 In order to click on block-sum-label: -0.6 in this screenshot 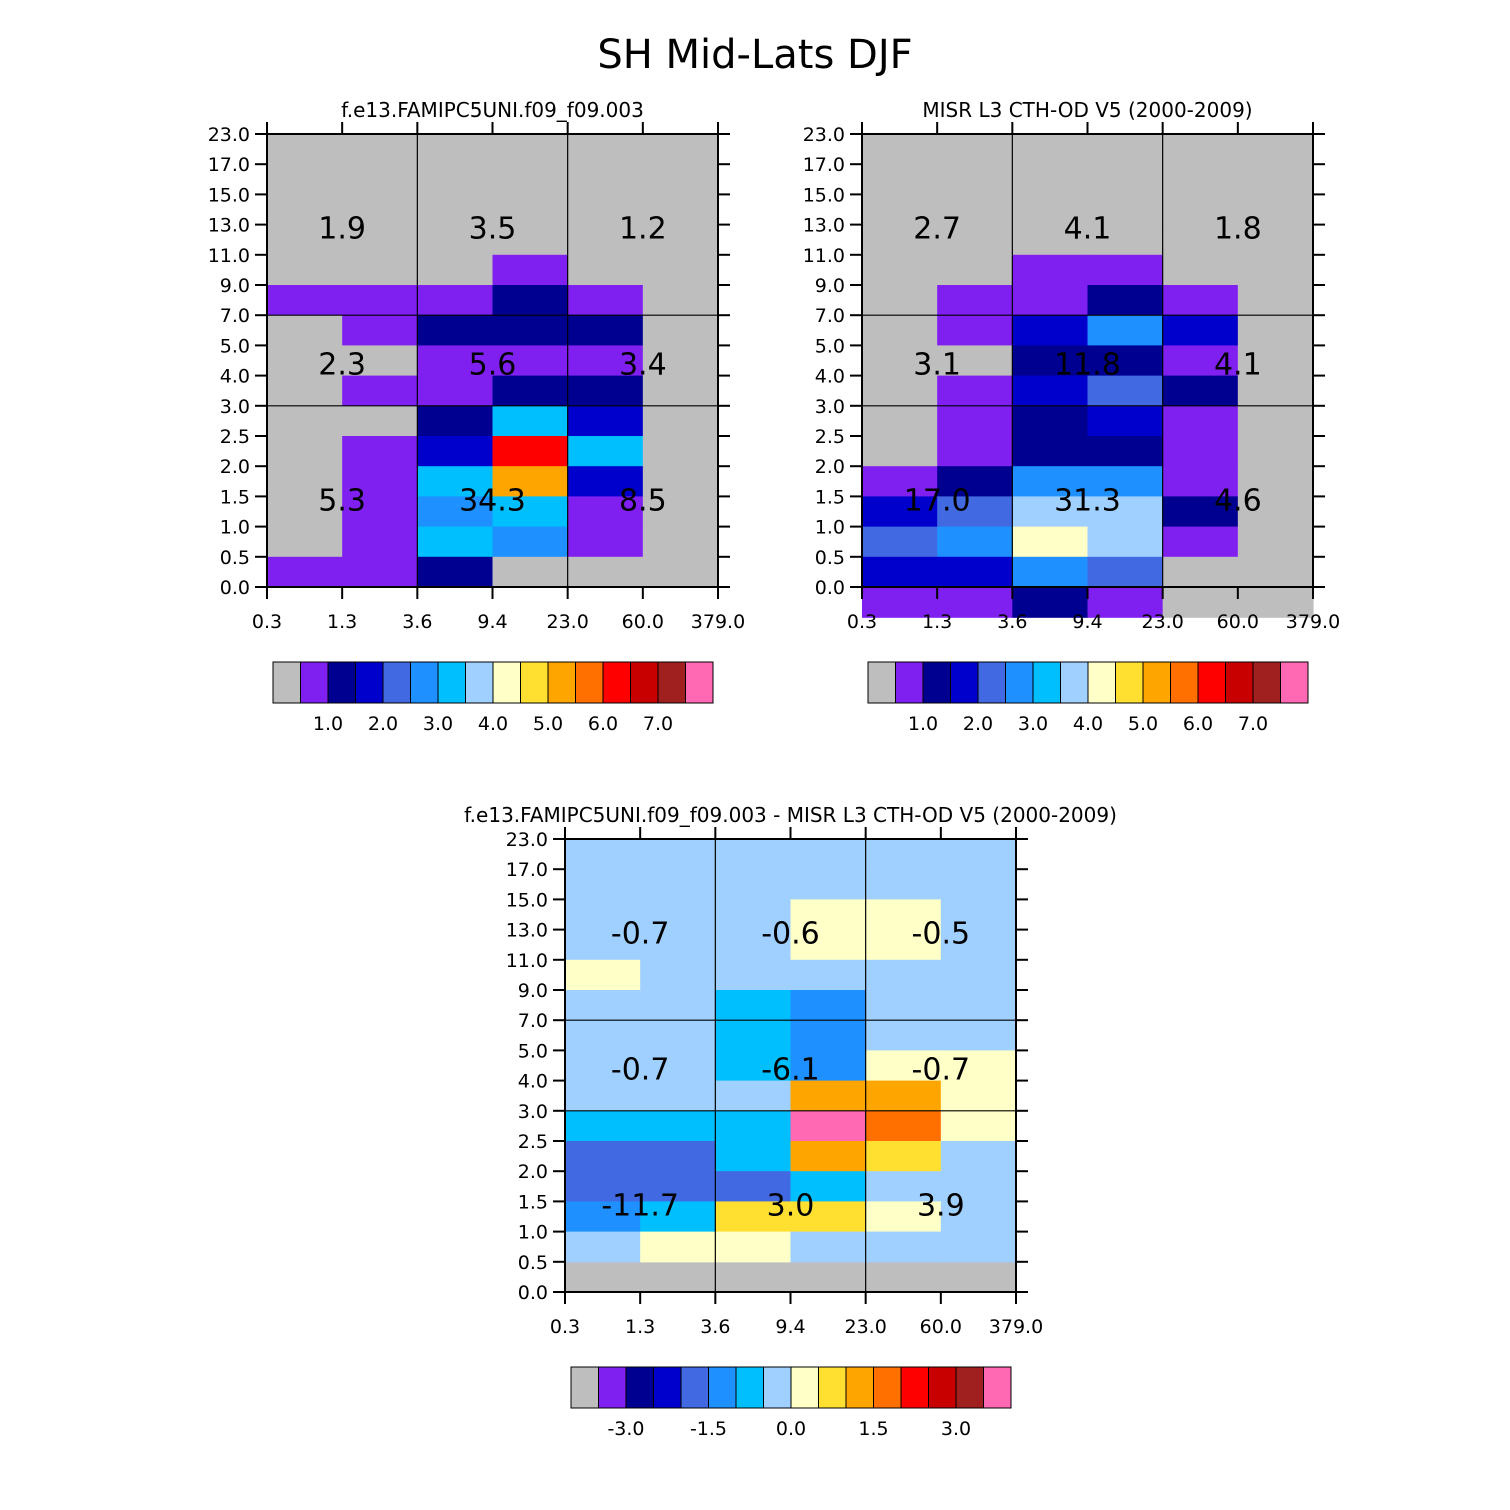, I will do `click(790, 934)`.